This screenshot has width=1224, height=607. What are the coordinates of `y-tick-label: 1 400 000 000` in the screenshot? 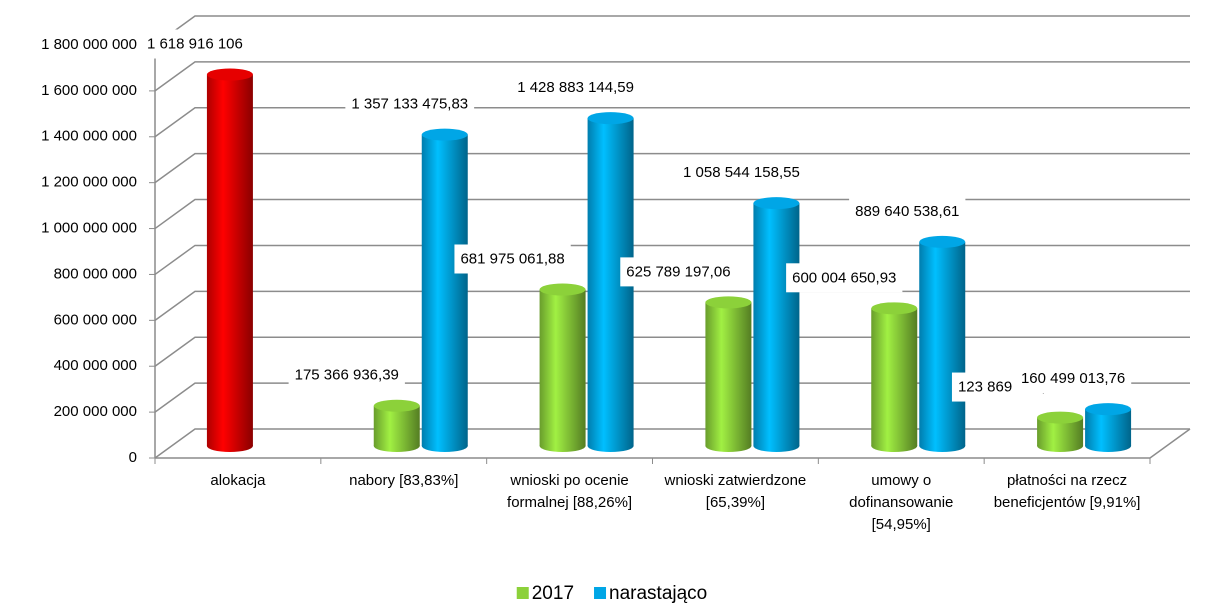 It's located at (89, 136).